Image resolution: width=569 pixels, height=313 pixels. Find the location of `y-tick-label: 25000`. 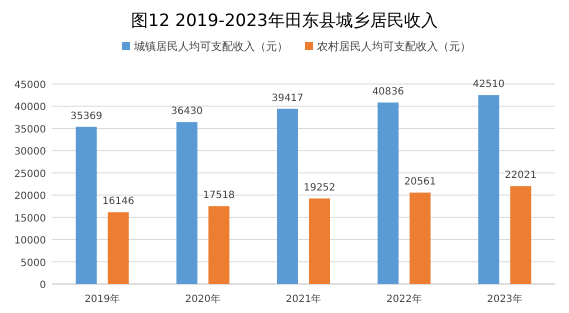

y-tick-label: 25000 is located at coordinates (30, 174).